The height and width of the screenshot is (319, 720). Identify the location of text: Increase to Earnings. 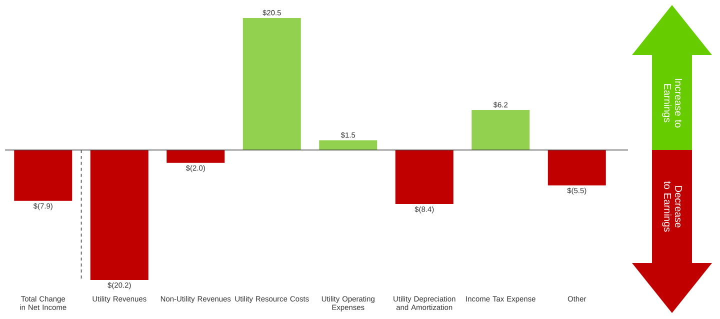
(672, 103).